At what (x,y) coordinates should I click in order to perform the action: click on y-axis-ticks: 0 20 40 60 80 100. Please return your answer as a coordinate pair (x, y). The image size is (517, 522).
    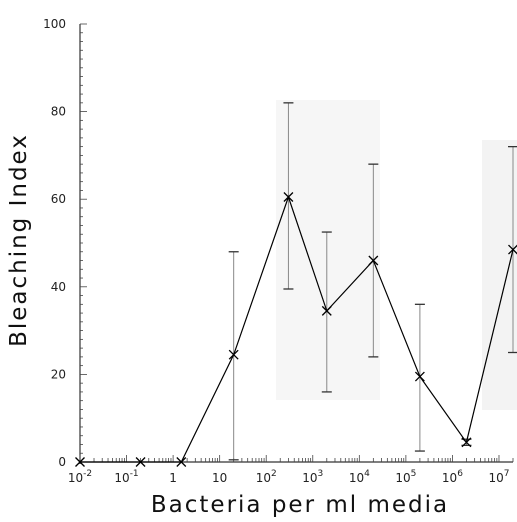
    Looking at the image, I should click on (65, 243).